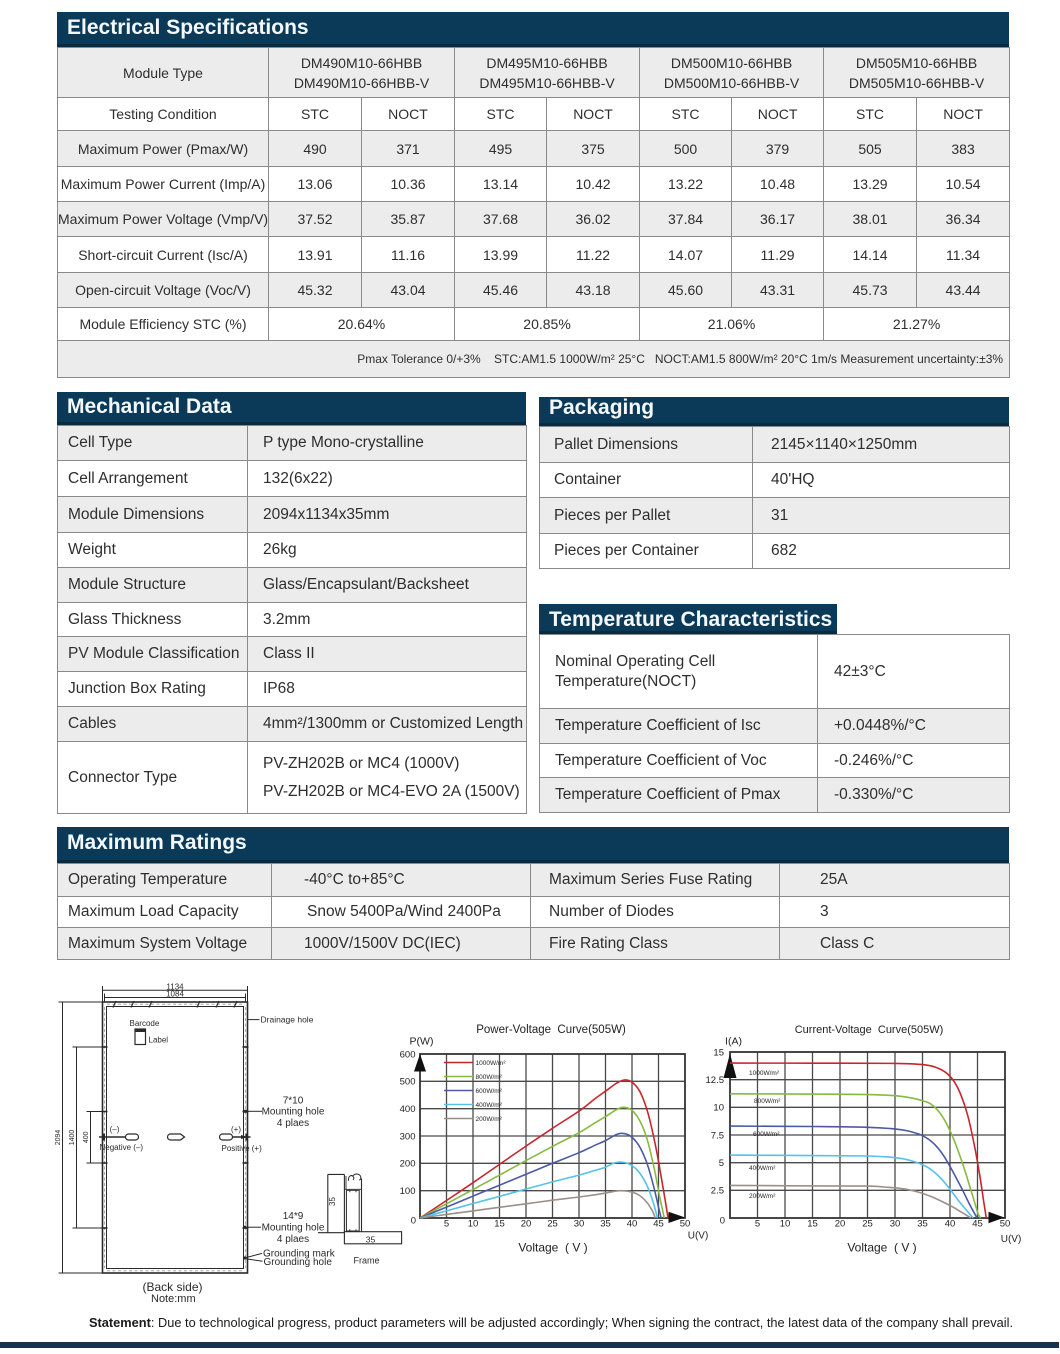  Describe the element at coordinates (715, 1080) in the screenshot. I see `svg-text: 12.5` at that location.